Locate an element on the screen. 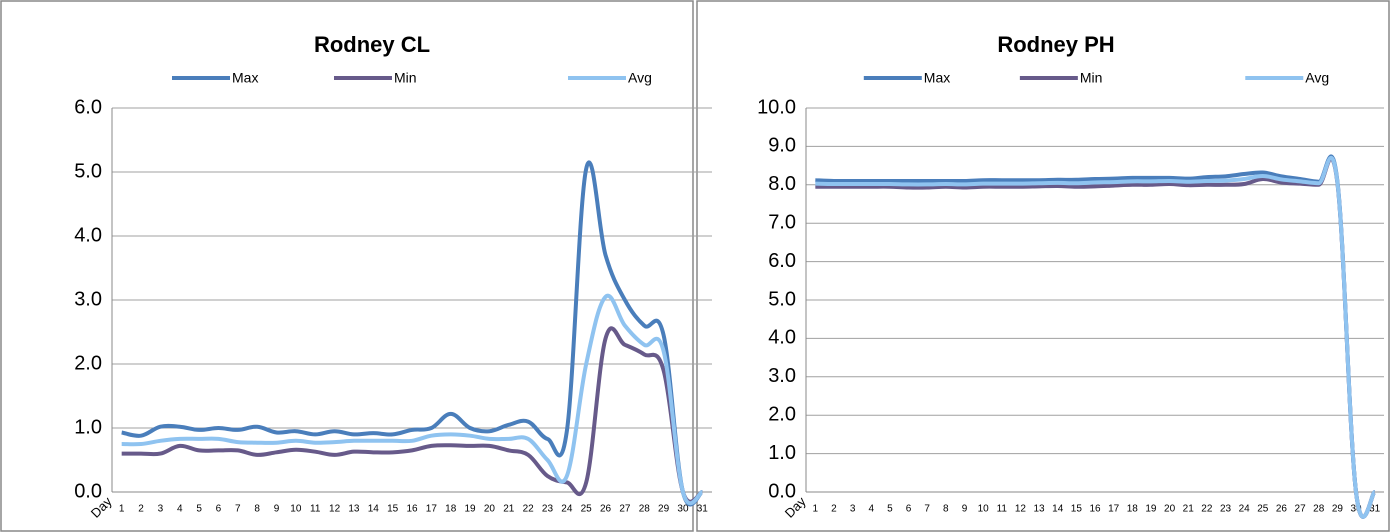  chart-title: Rodney CL is located at coordinates (372, 44).